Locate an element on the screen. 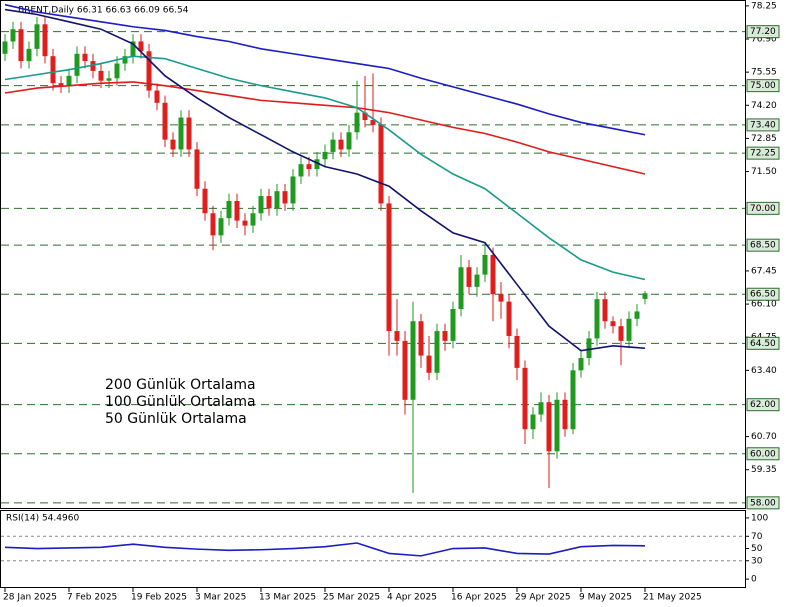 The width and height of the screenshot is (786, 607). y-tick-label: 74.20 is located at coordinates (764, 106).